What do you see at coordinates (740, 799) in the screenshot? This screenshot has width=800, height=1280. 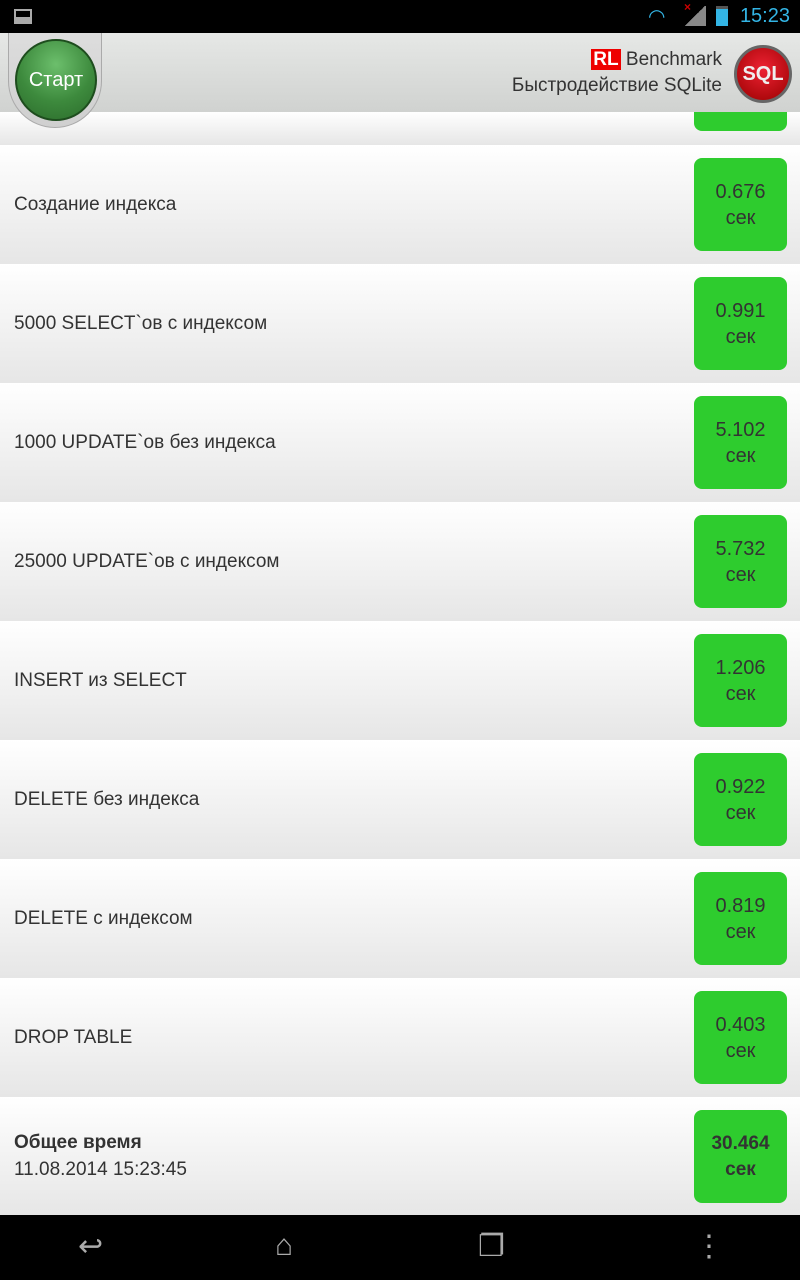 I see `result-box: 0.922 сек` at bounding box center [740, 799].